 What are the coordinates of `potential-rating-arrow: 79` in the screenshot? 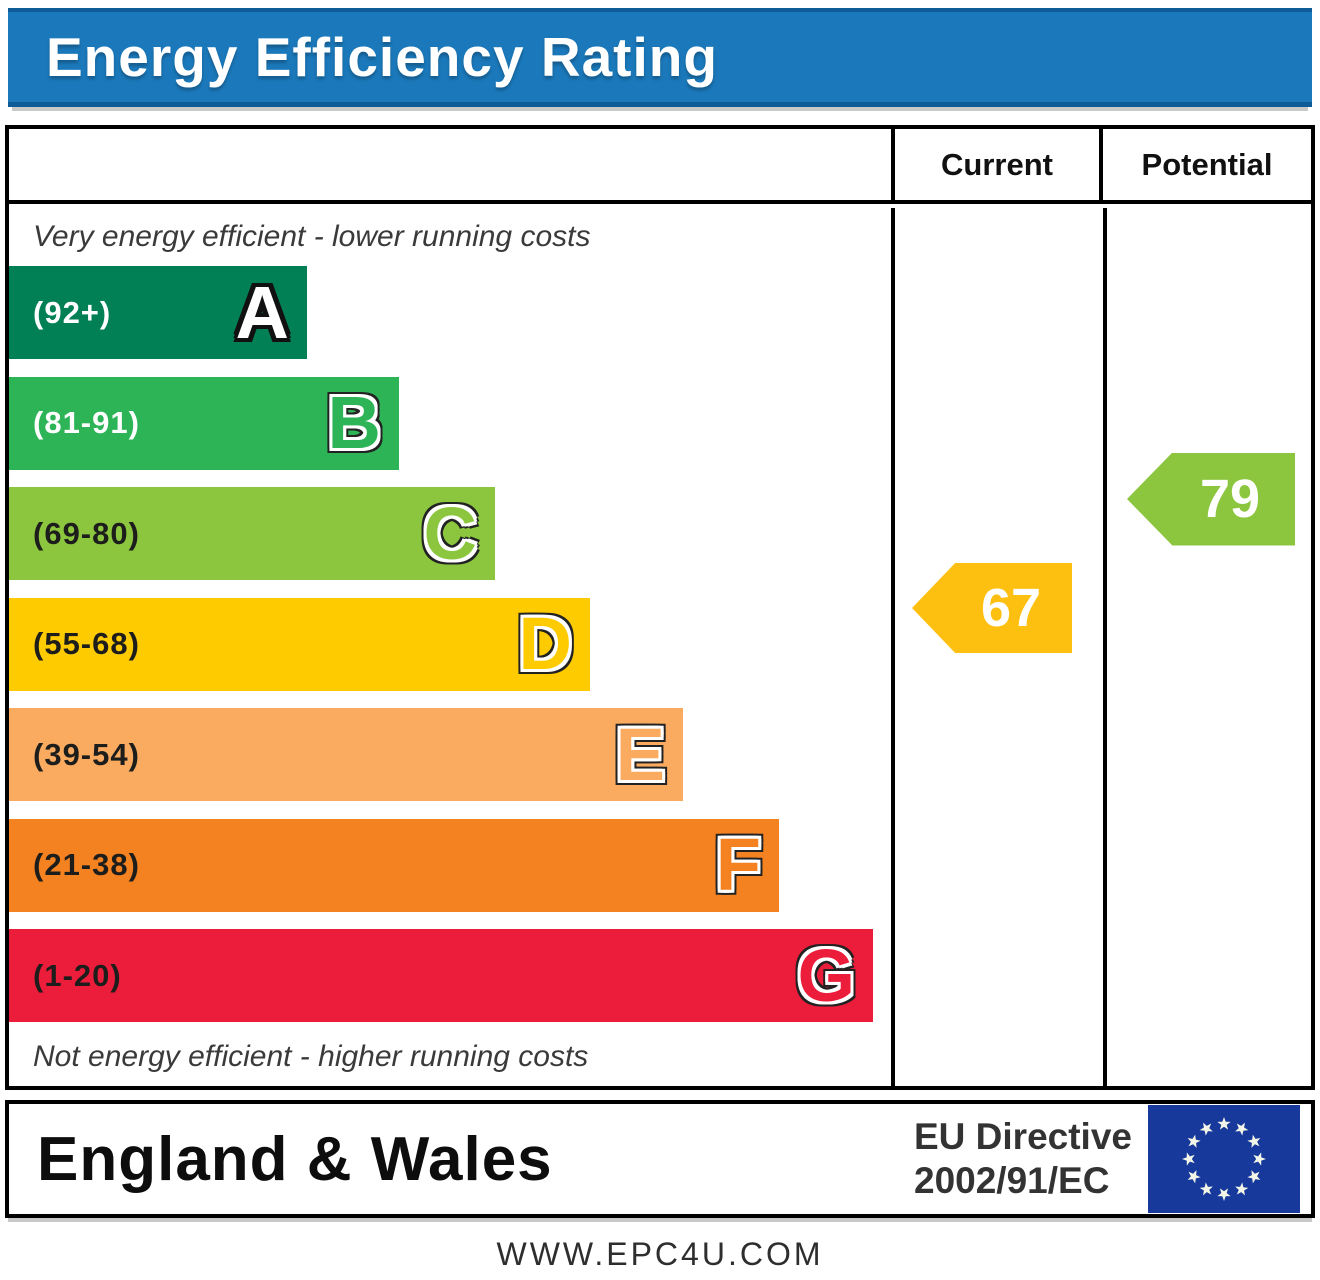 It's located at (1211, 499).